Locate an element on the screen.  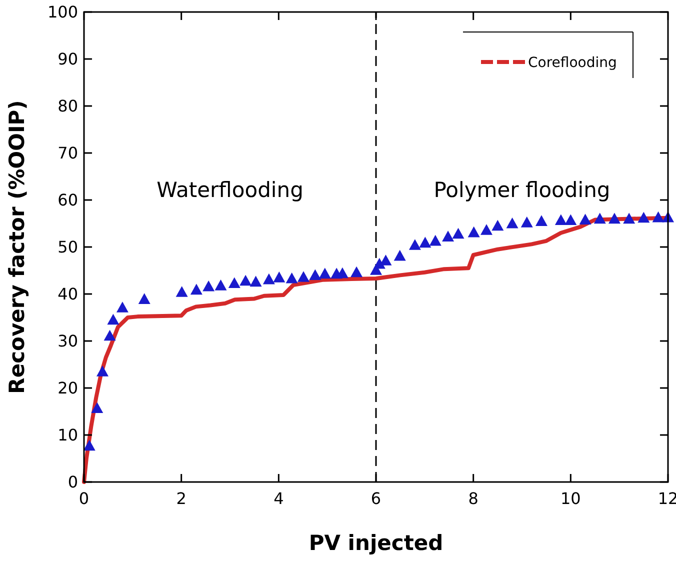
annotation: Waterflooding is located at coordinates (230, 190).